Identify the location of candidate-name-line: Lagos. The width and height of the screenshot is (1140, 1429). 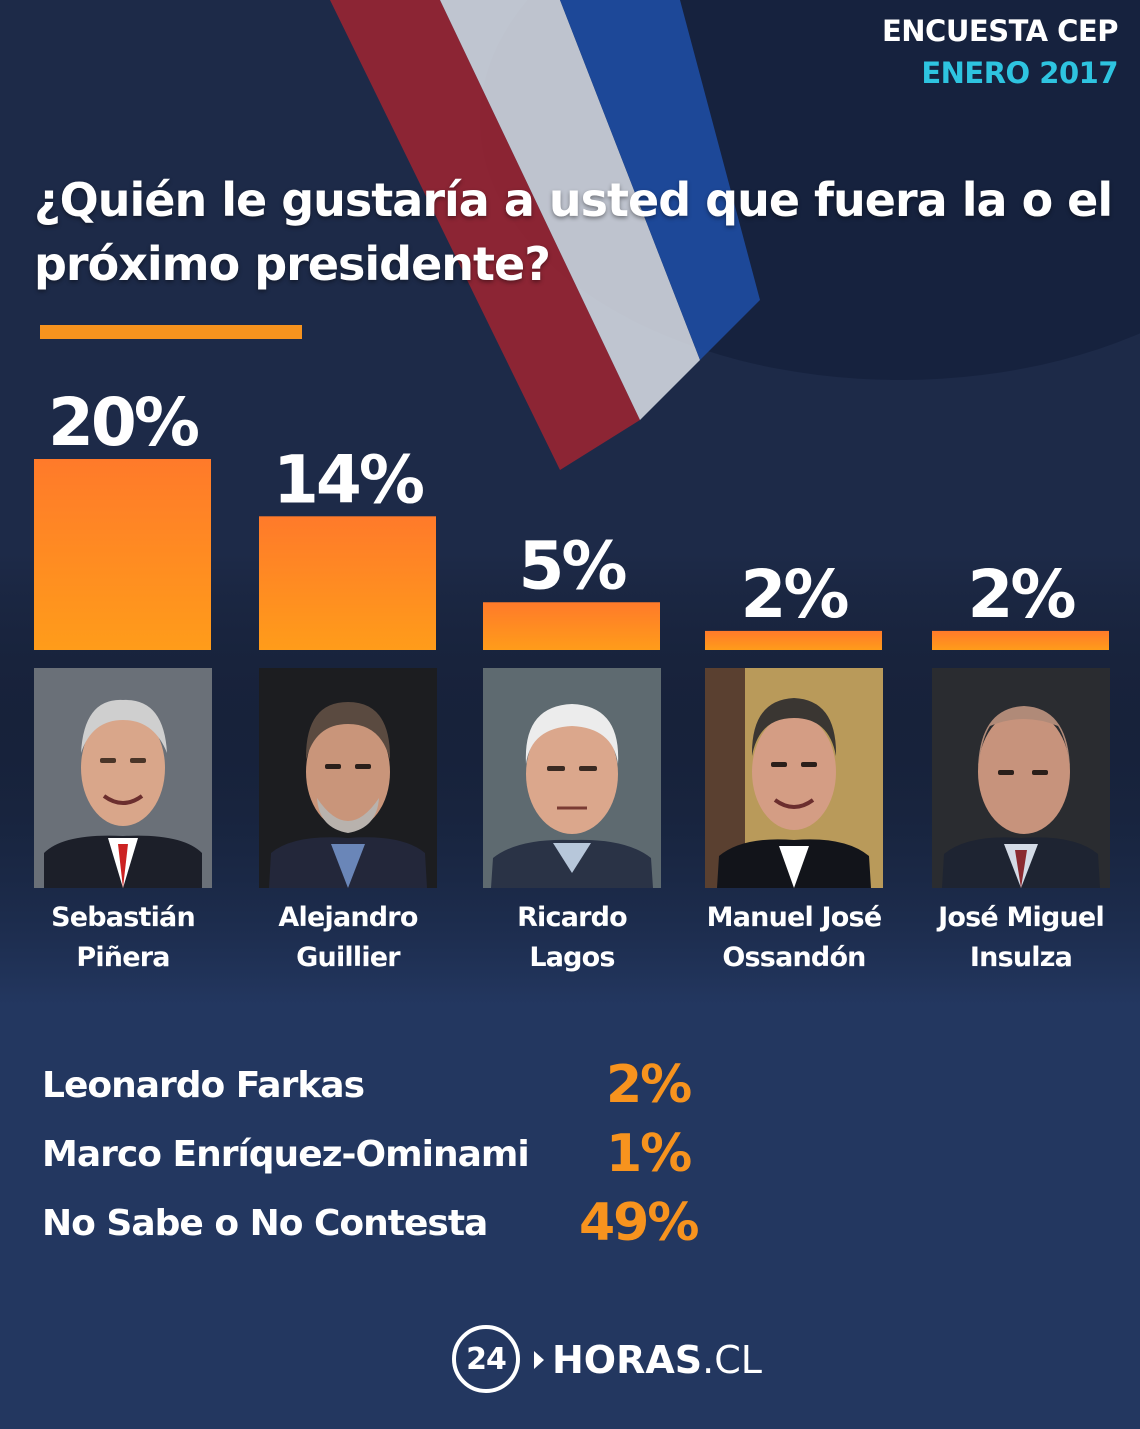
(572, 957).